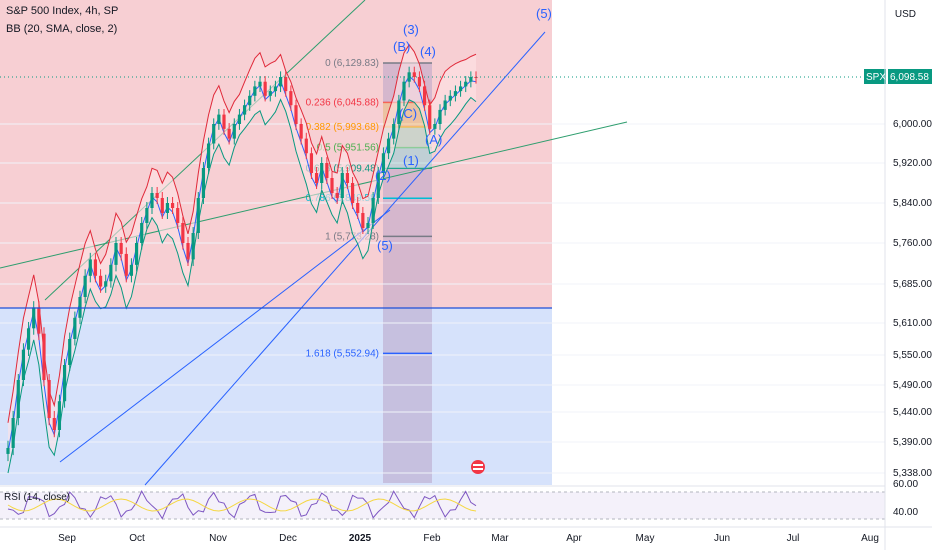 This screenshot has width=932, height=550. I want to click on price-tick-label: 5,685.00, so click(912, 284).